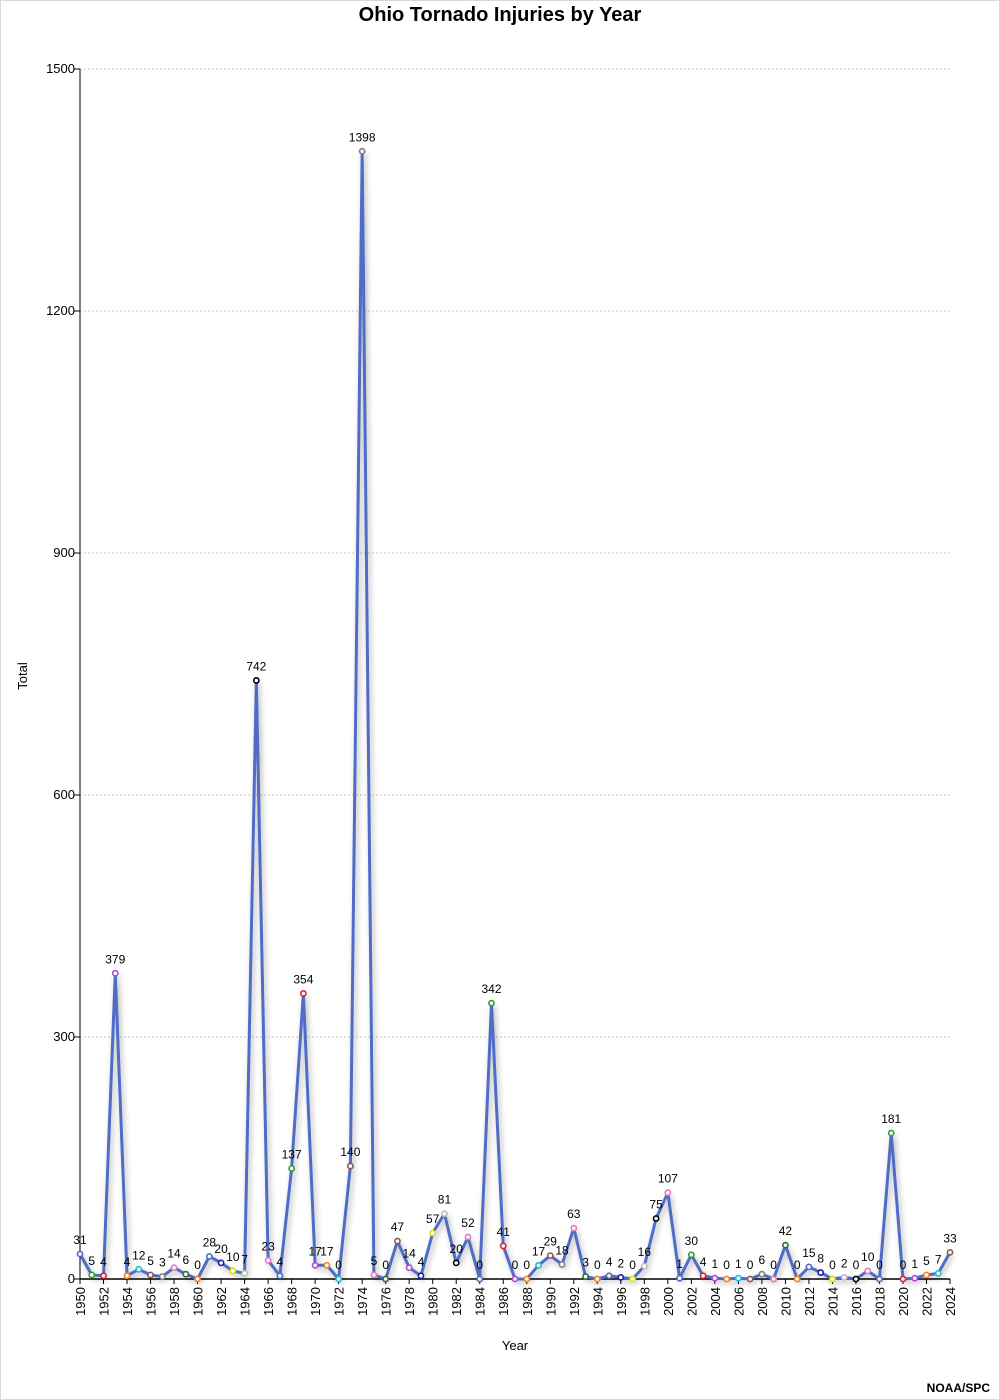 The image size is (1000, 1400). I want to click on data-label: 107, so click(668, 1179).